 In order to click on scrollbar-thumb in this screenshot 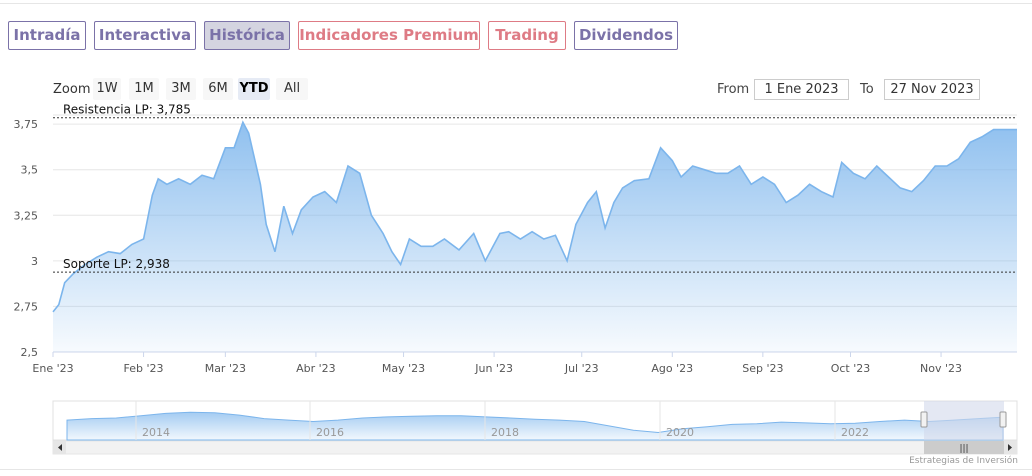, I will do `click(964, 447)`.